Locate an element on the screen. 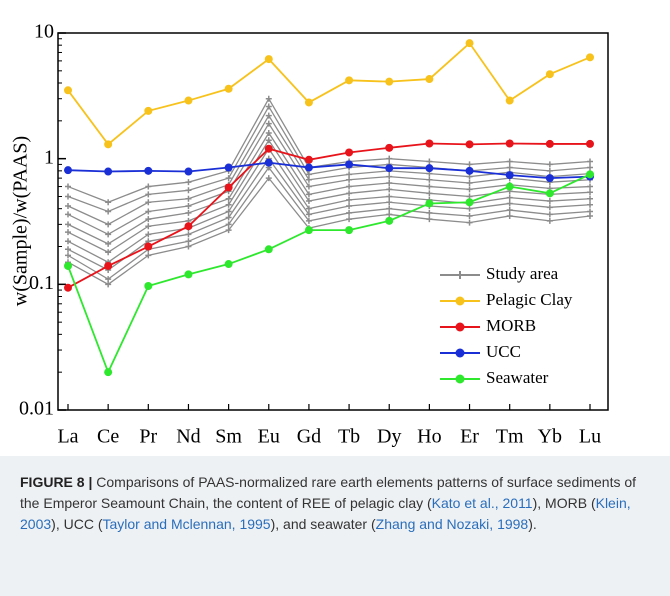 The height and width of the screenshot is (596, 670). x-tick-label: La is located at coordinates (67, 437).